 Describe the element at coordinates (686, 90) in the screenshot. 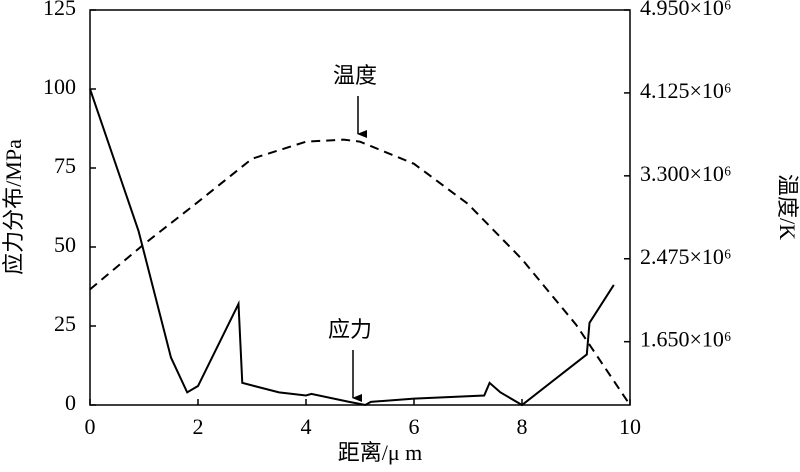

I see `y2-tick-label: 4.125×10⁶` at that location.